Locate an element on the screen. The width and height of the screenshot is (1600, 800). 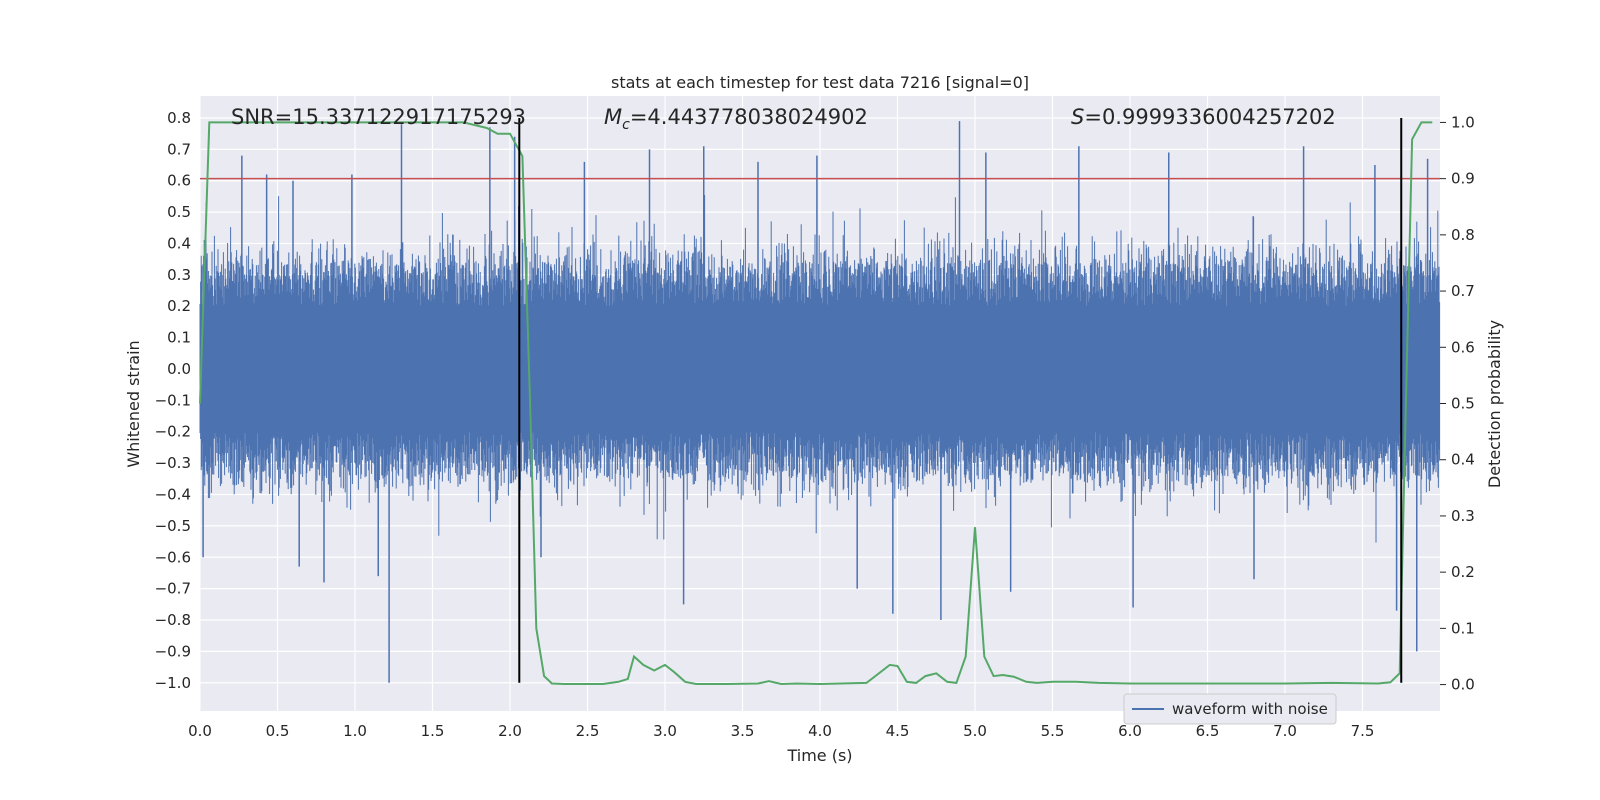
chirp-mass-symbol: M is located at coordinates (613, 117).